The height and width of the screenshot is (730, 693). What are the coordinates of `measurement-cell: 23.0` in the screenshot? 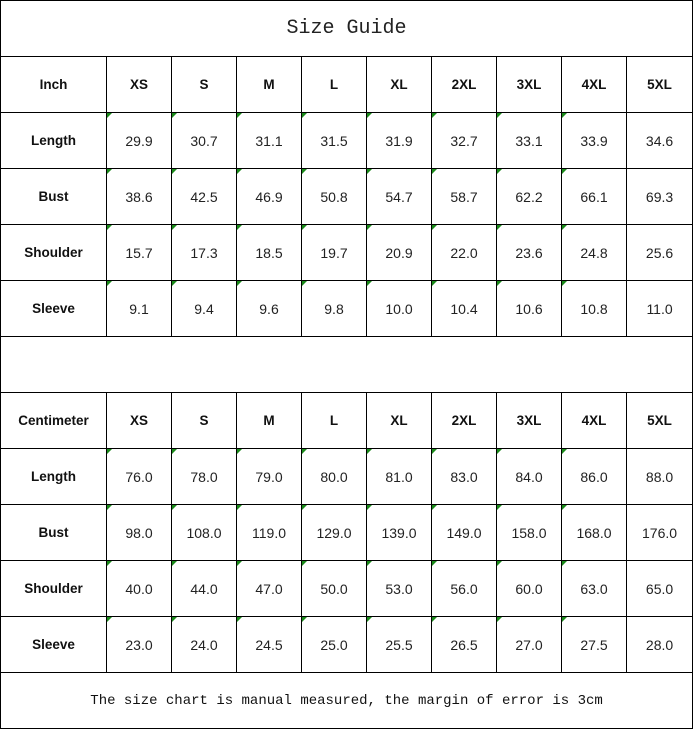 It's located at (139, 644).